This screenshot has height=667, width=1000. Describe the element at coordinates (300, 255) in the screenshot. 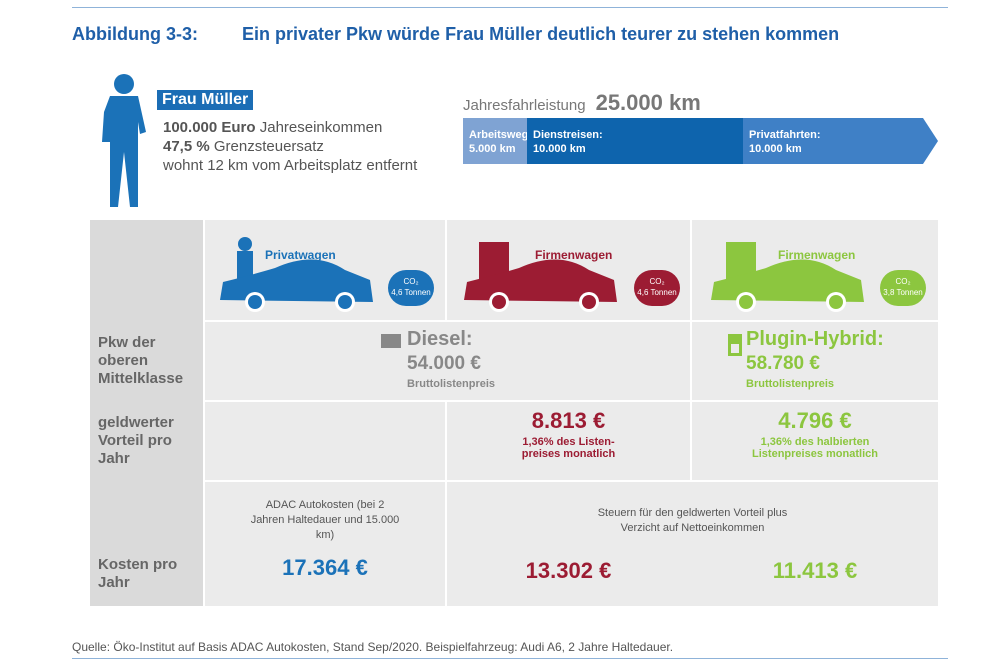

I see `car-label: Privatwagen` at that location.